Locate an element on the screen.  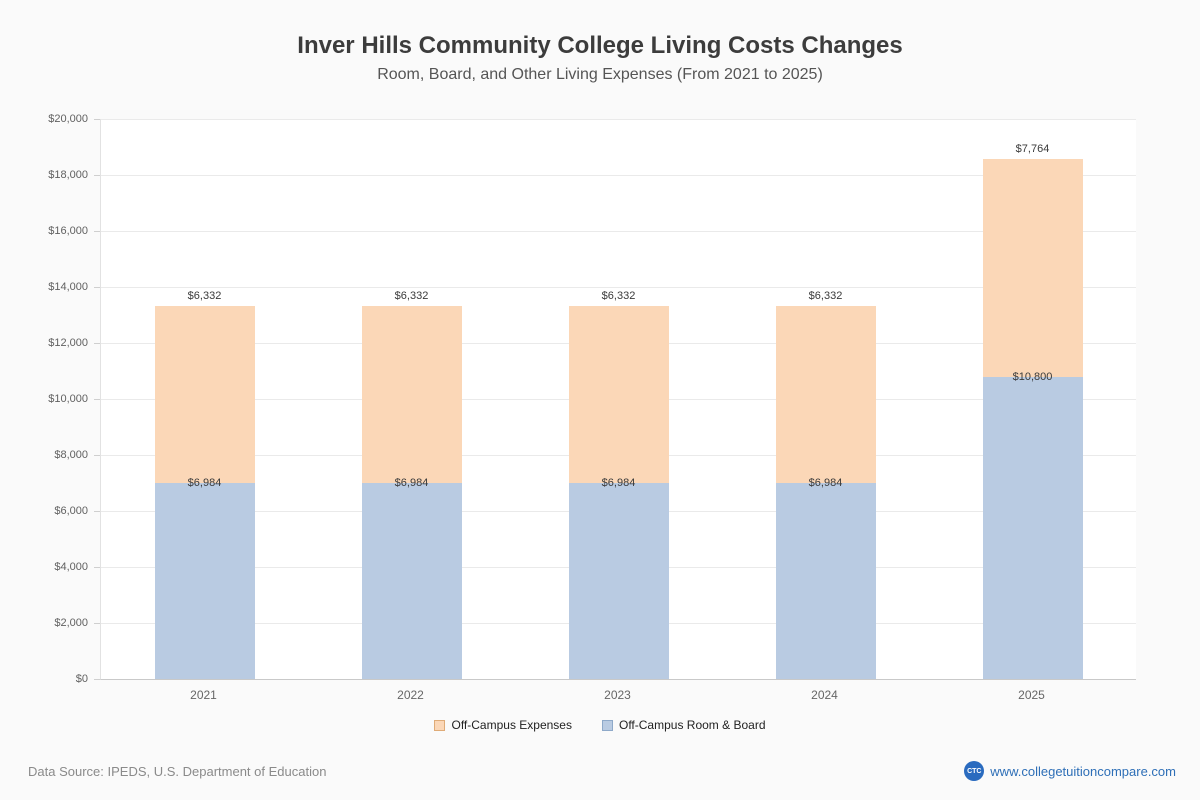
y-tick-label: $16,000 is located at coordinates (68, 231).